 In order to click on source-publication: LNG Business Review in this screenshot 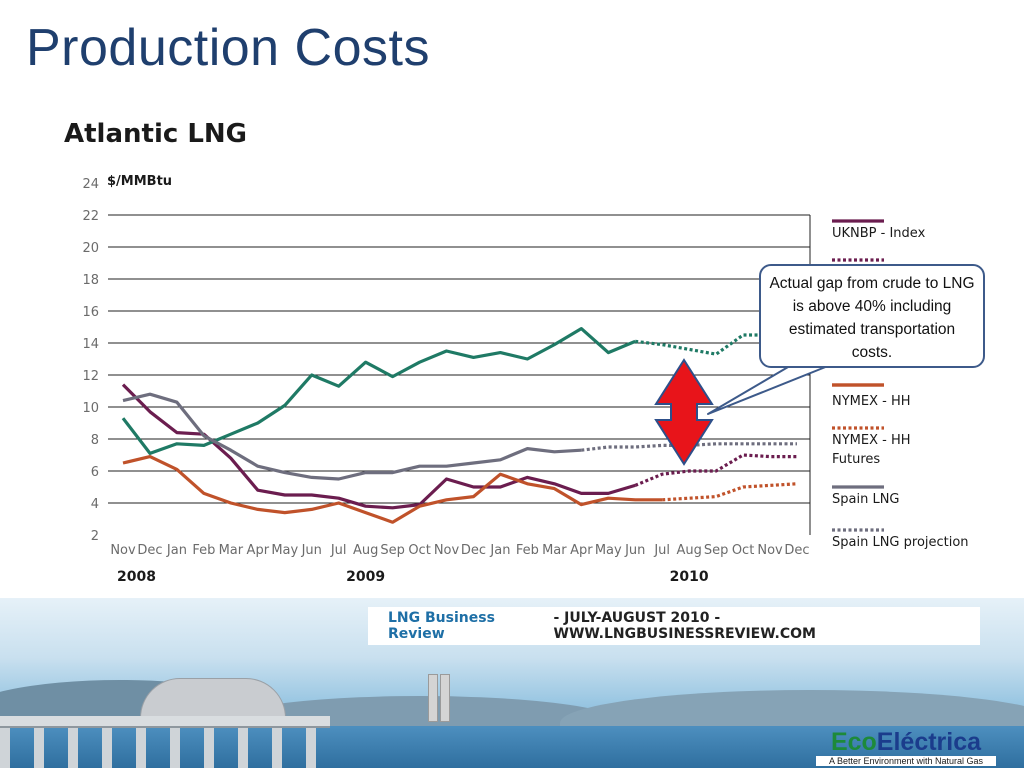, I will do `click(441, 626)`.